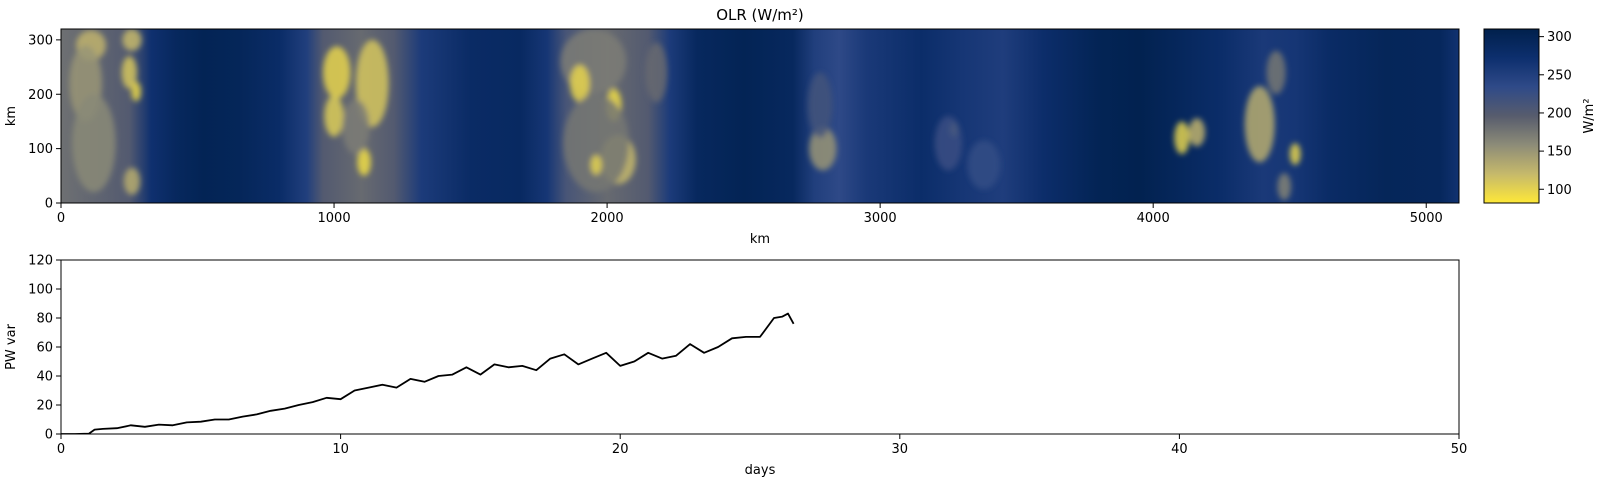 This screenshot has height=480, width=1600. I want to click on x-tick-label: 1000, so click(334, 218).